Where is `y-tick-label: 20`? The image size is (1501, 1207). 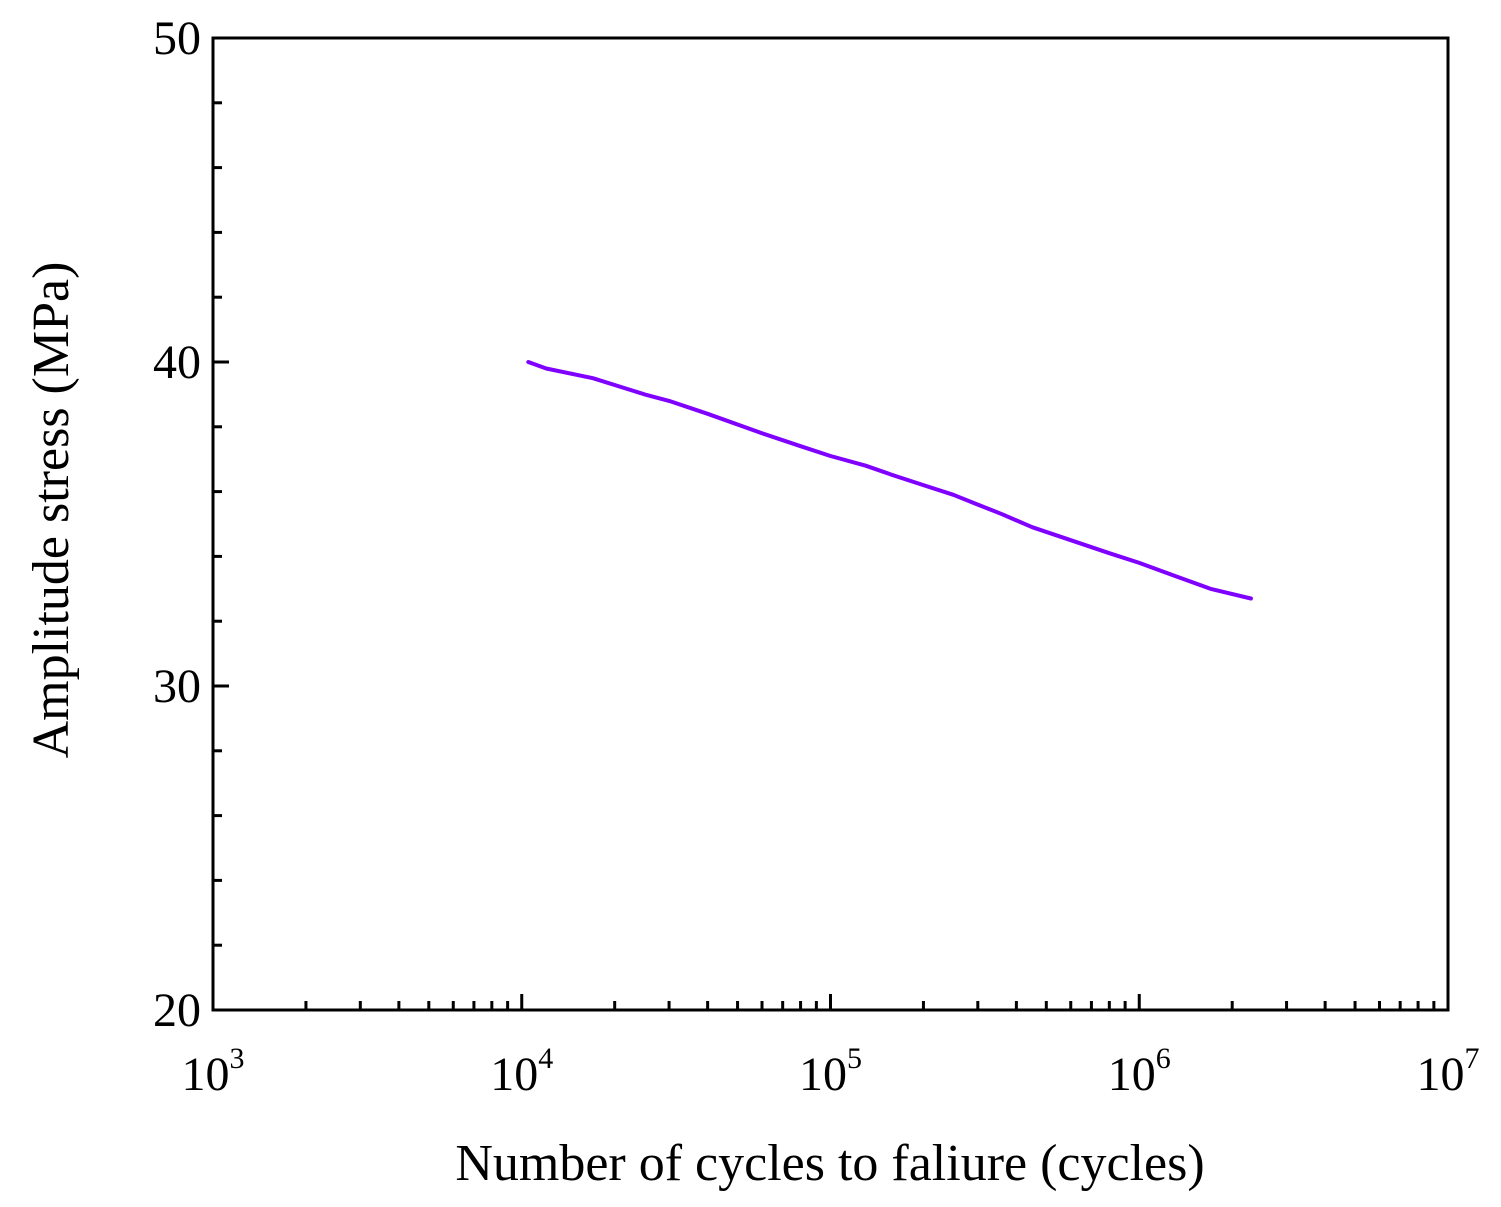
y-tick-label: 20 is located at coordinates (177, 1010).